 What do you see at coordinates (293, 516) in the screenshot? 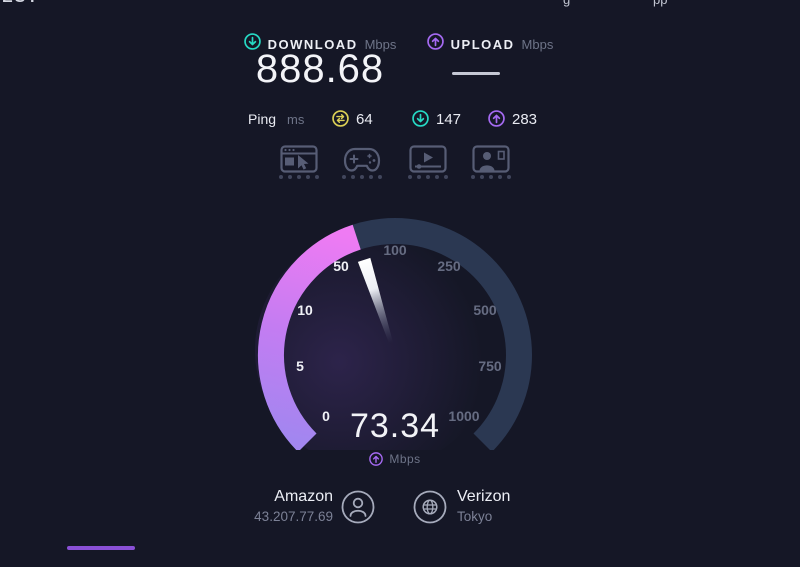
I see `client-ip: 43.207.77.69` at bounding box center [293, 516].